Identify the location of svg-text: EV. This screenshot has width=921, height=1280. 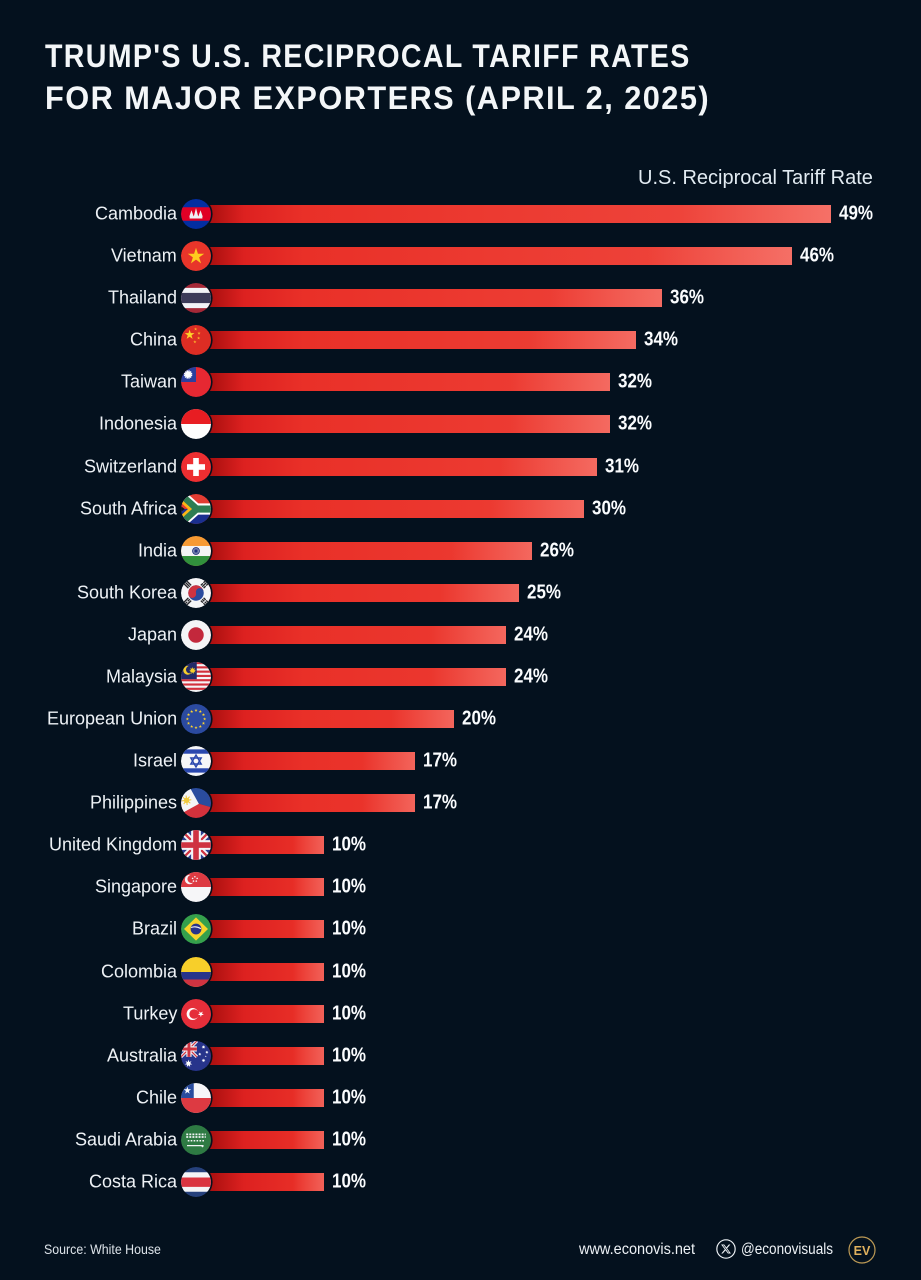
(862, 1251).